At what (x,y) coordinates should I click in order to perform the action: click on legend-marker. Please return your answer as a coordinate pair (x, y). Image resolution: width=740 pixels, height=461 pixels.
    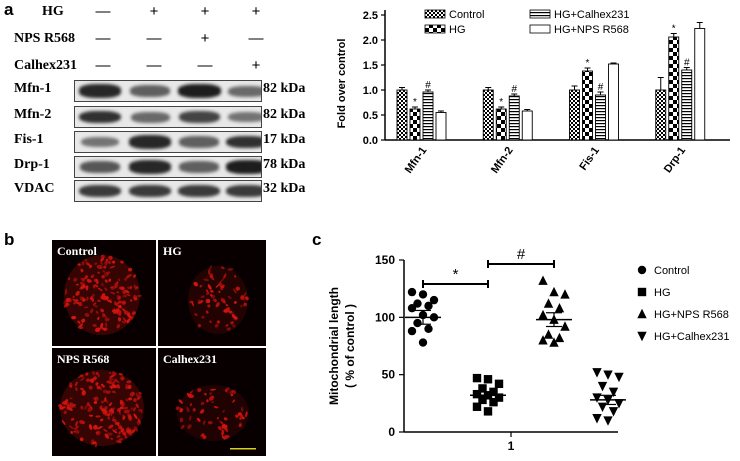
    Looking at the image, I should click on (642, 336).